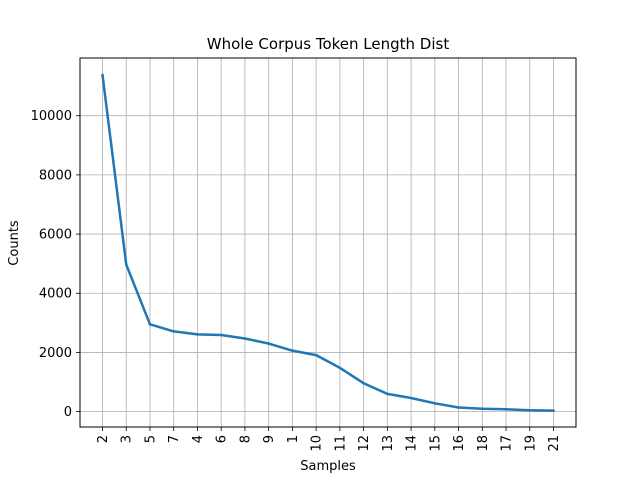 This screenshot has height=480, width=640. I want to click on x-tick-label: 7, so click(174, 439).